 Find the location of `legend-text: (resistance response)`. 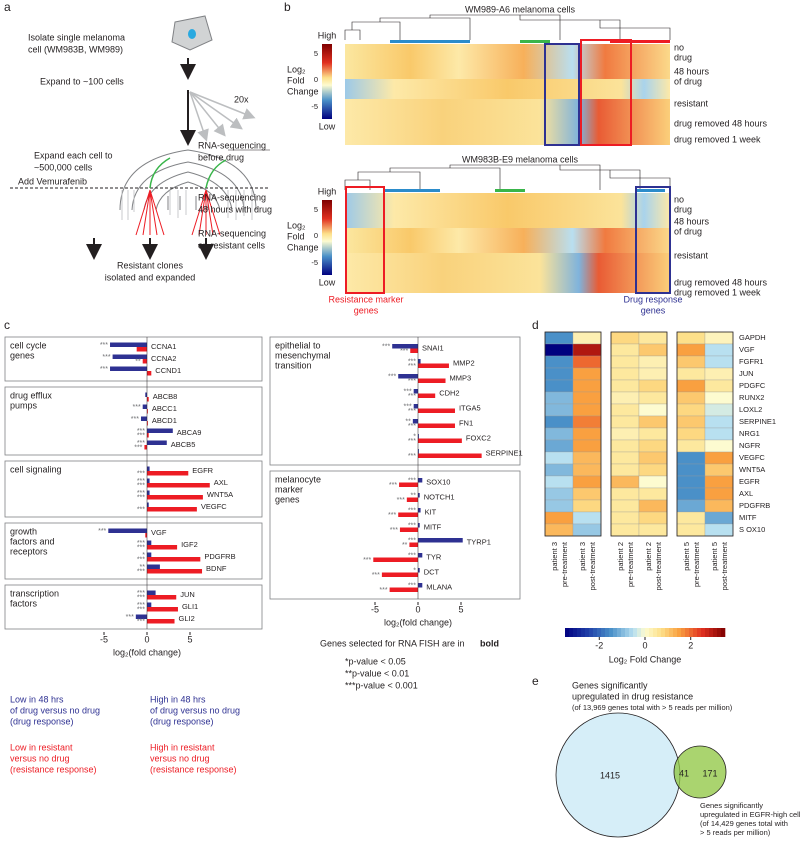

legend-text: (resistance response) is located at coordinates (53, 769).